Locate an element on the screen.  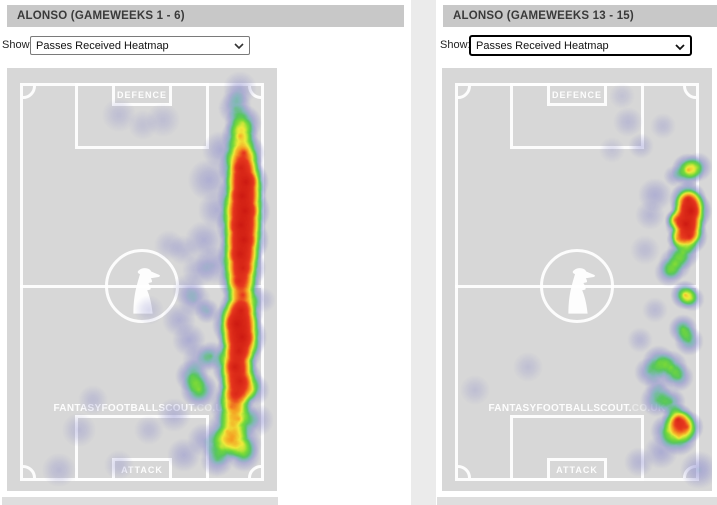
next-widget-edge-left is located at coordinates (140, 501).